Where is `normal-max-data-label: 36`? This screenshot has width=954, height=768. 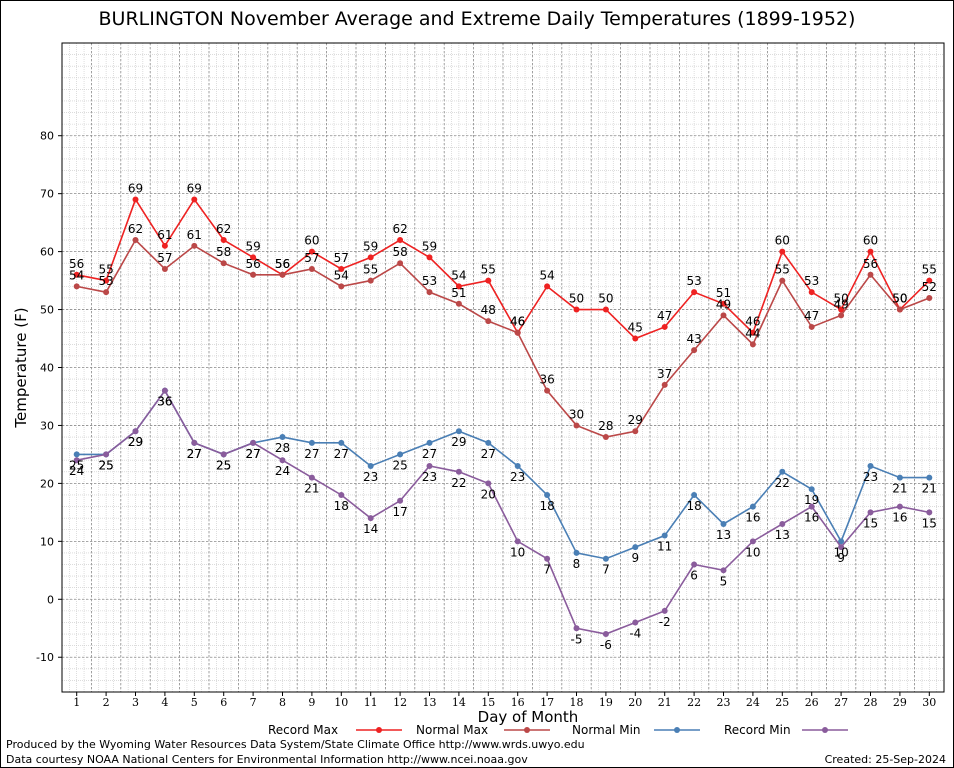 normal-max-data-label: 36 is located at coordinates (546, 380).